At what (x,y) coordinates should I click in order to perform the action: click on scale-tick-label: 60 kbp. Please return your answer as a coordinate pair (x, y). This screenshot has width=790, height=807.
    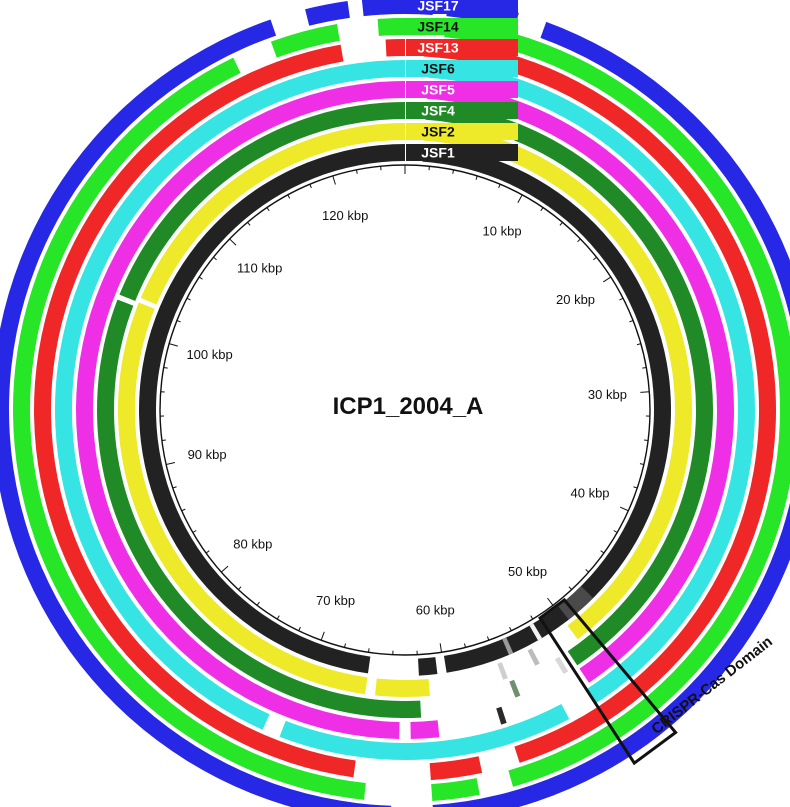
    Looking at the image, I should click on (435, 610).